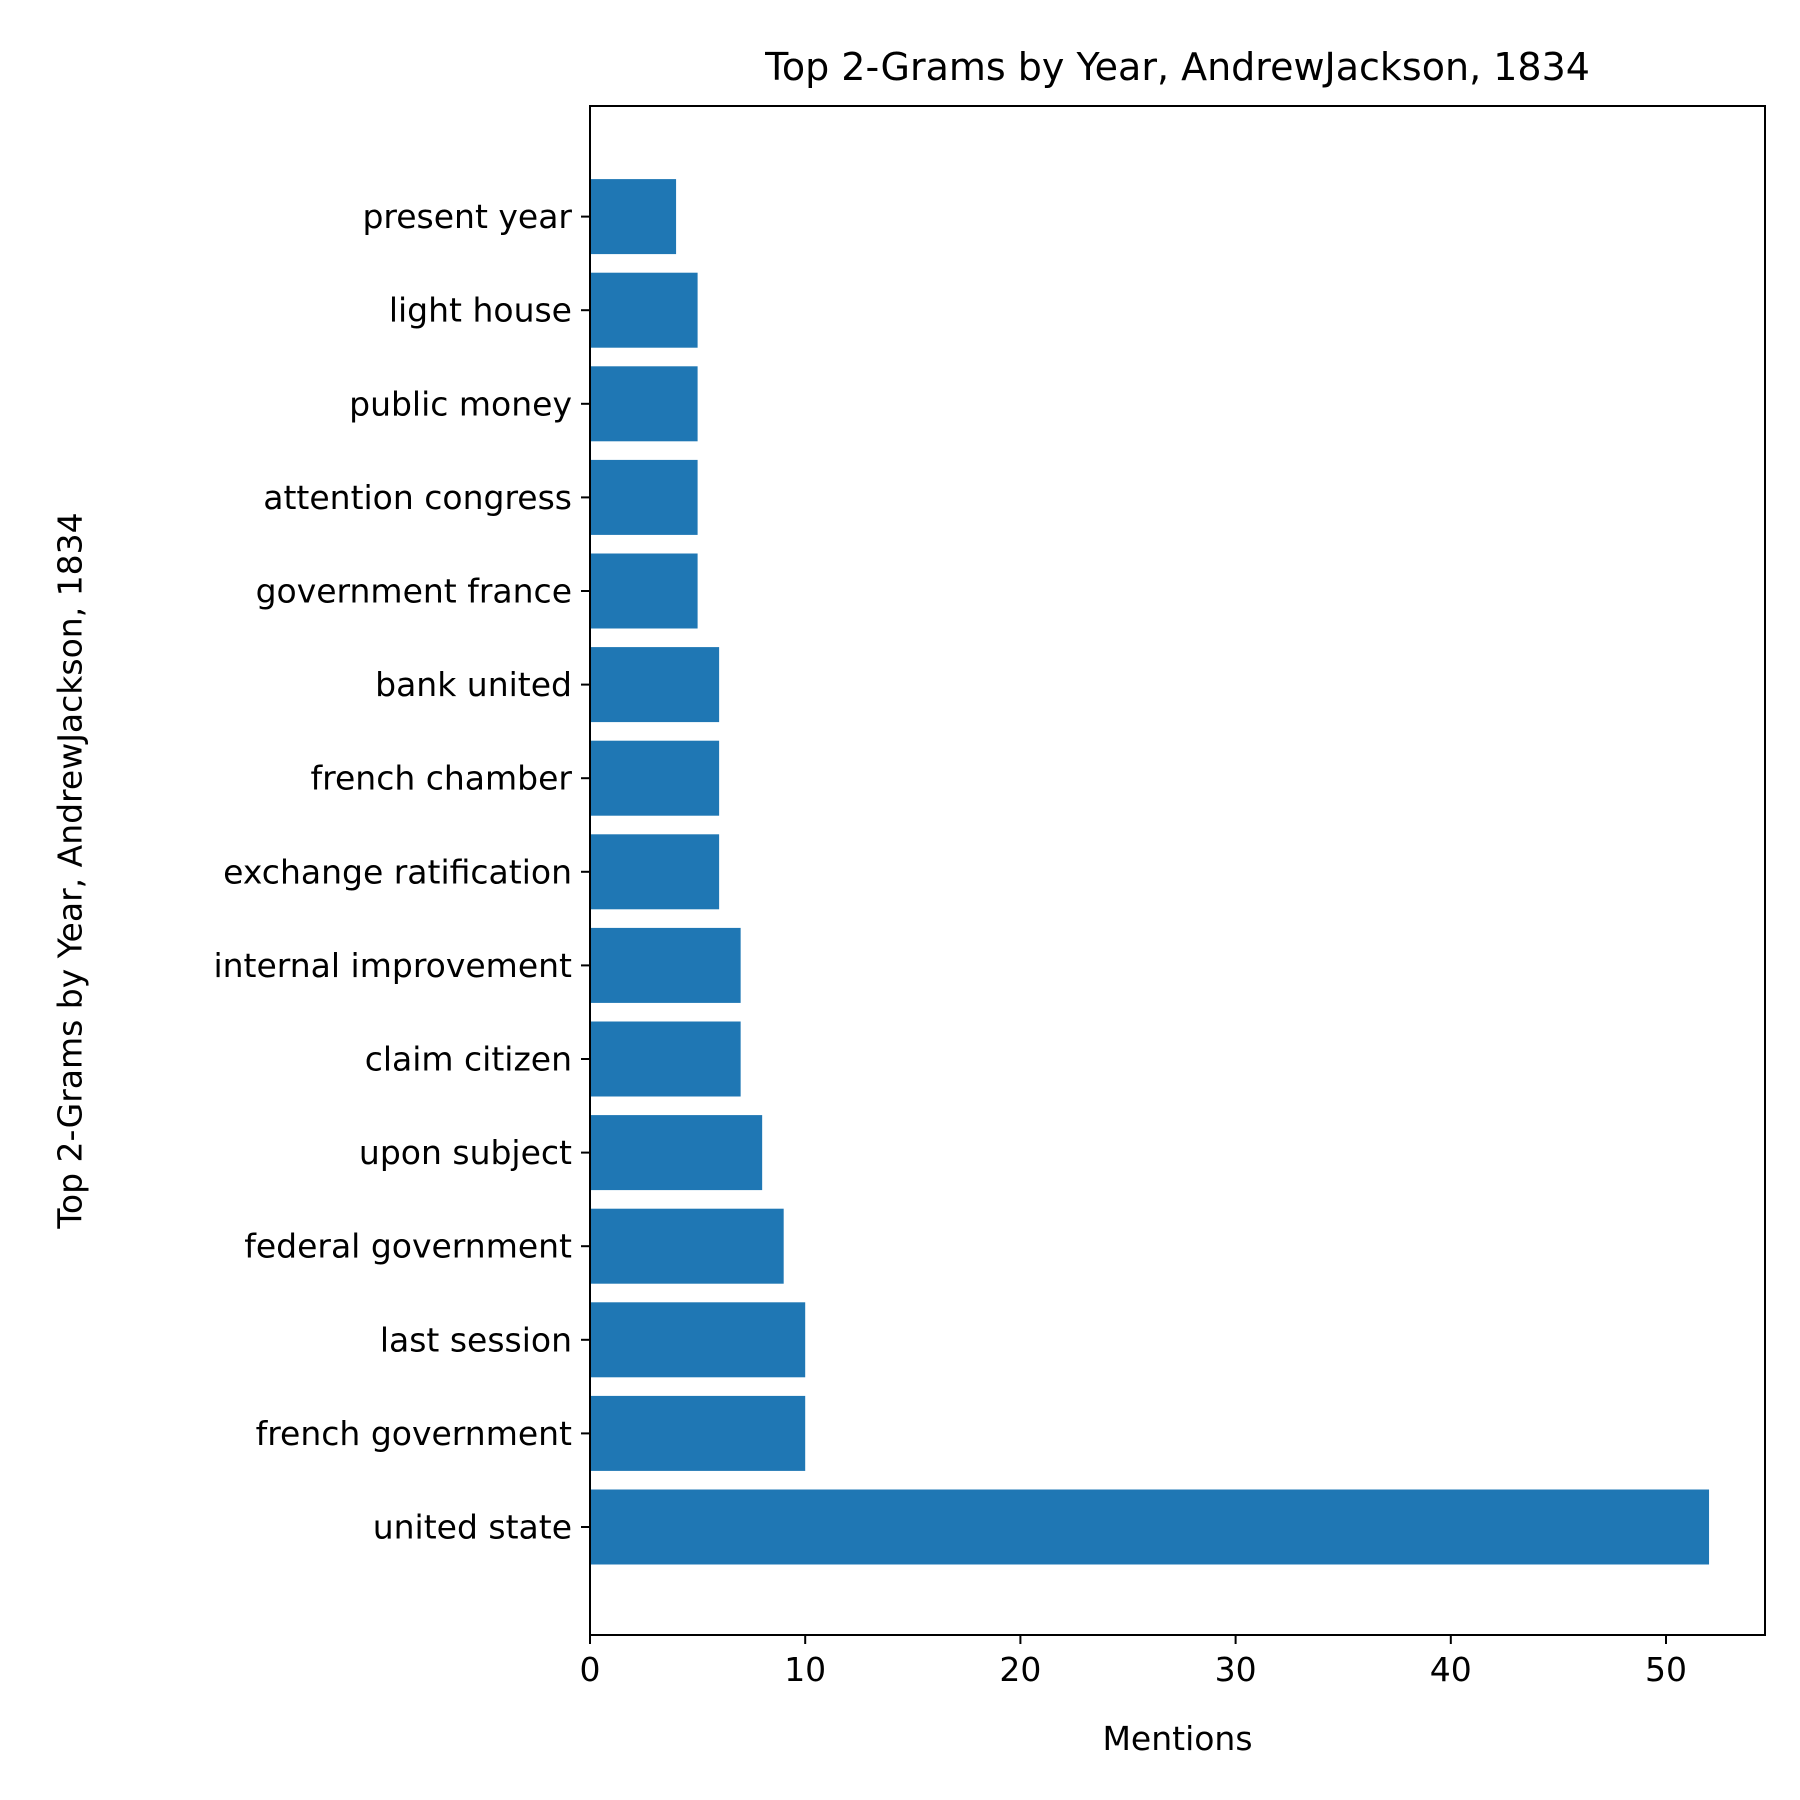  I want to click on y-tick-label: attention congress, so click(417, 497).